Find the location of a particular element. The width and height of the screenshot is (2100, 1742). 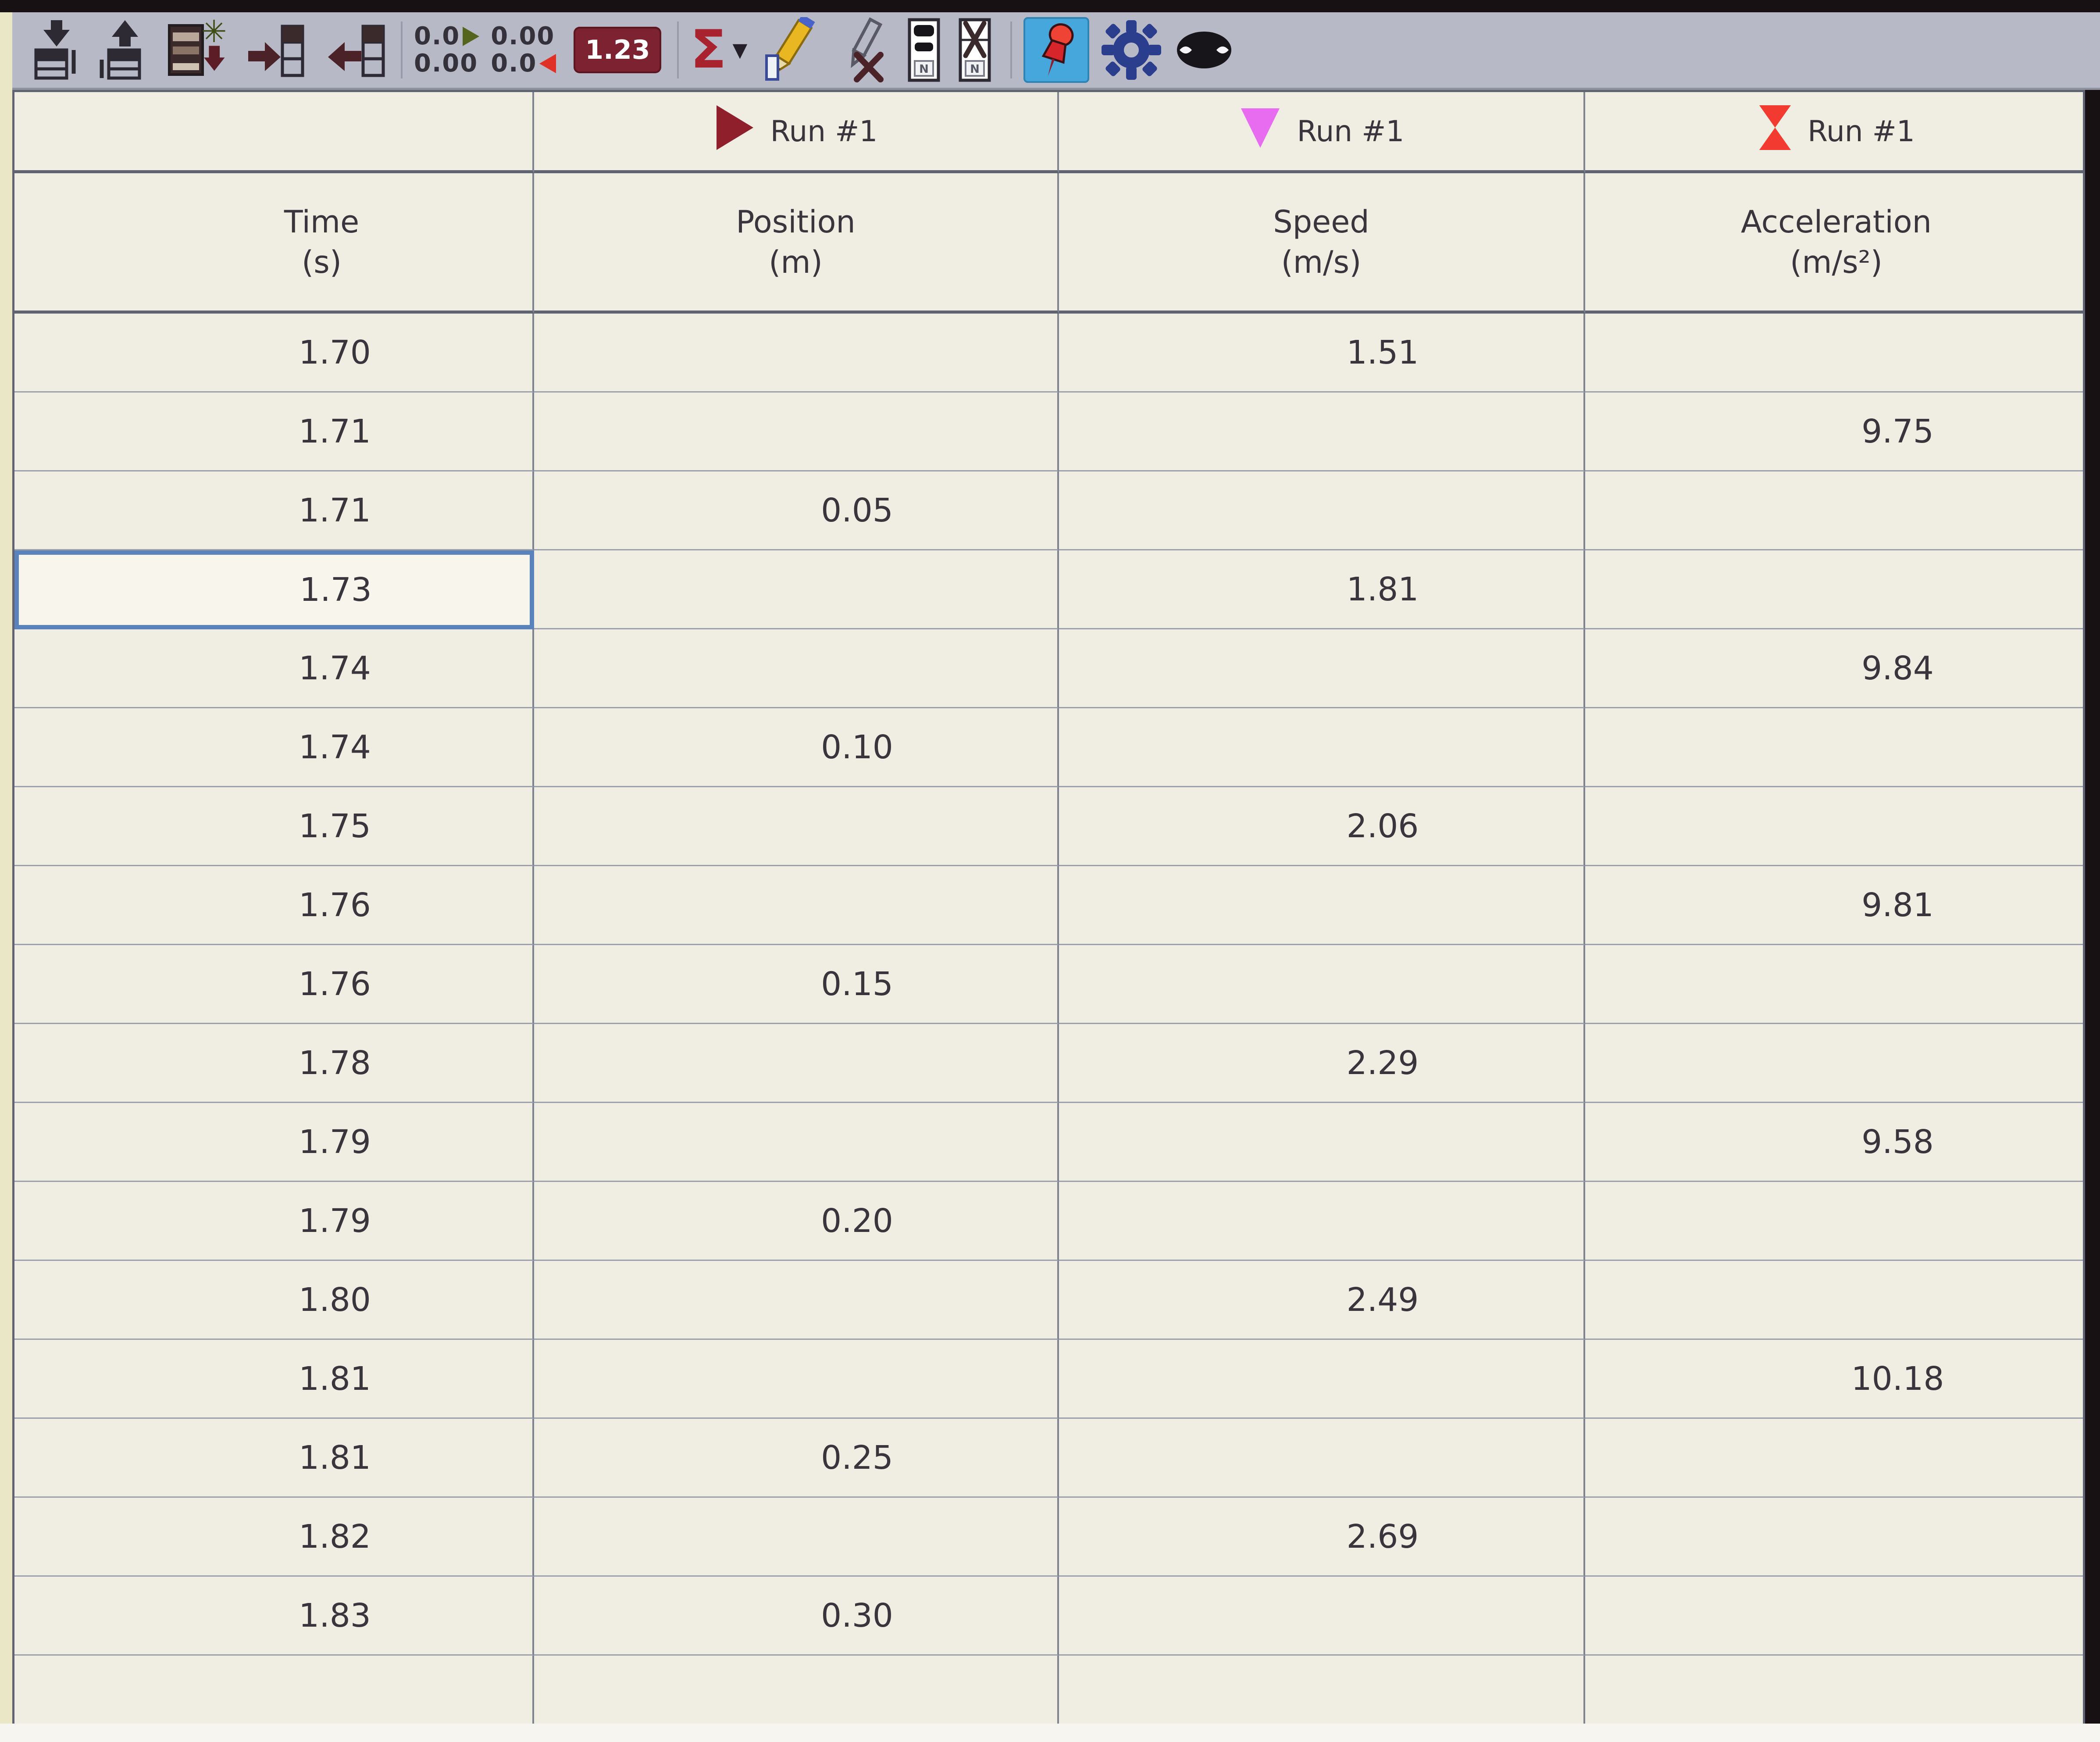

visibility-button is located at coordinates (1204, 50).